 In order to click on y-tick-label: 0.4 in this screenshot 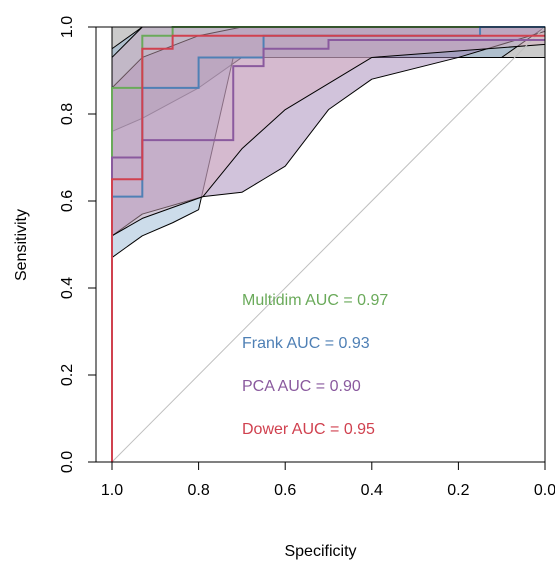, I will do `click(67, 288)`.